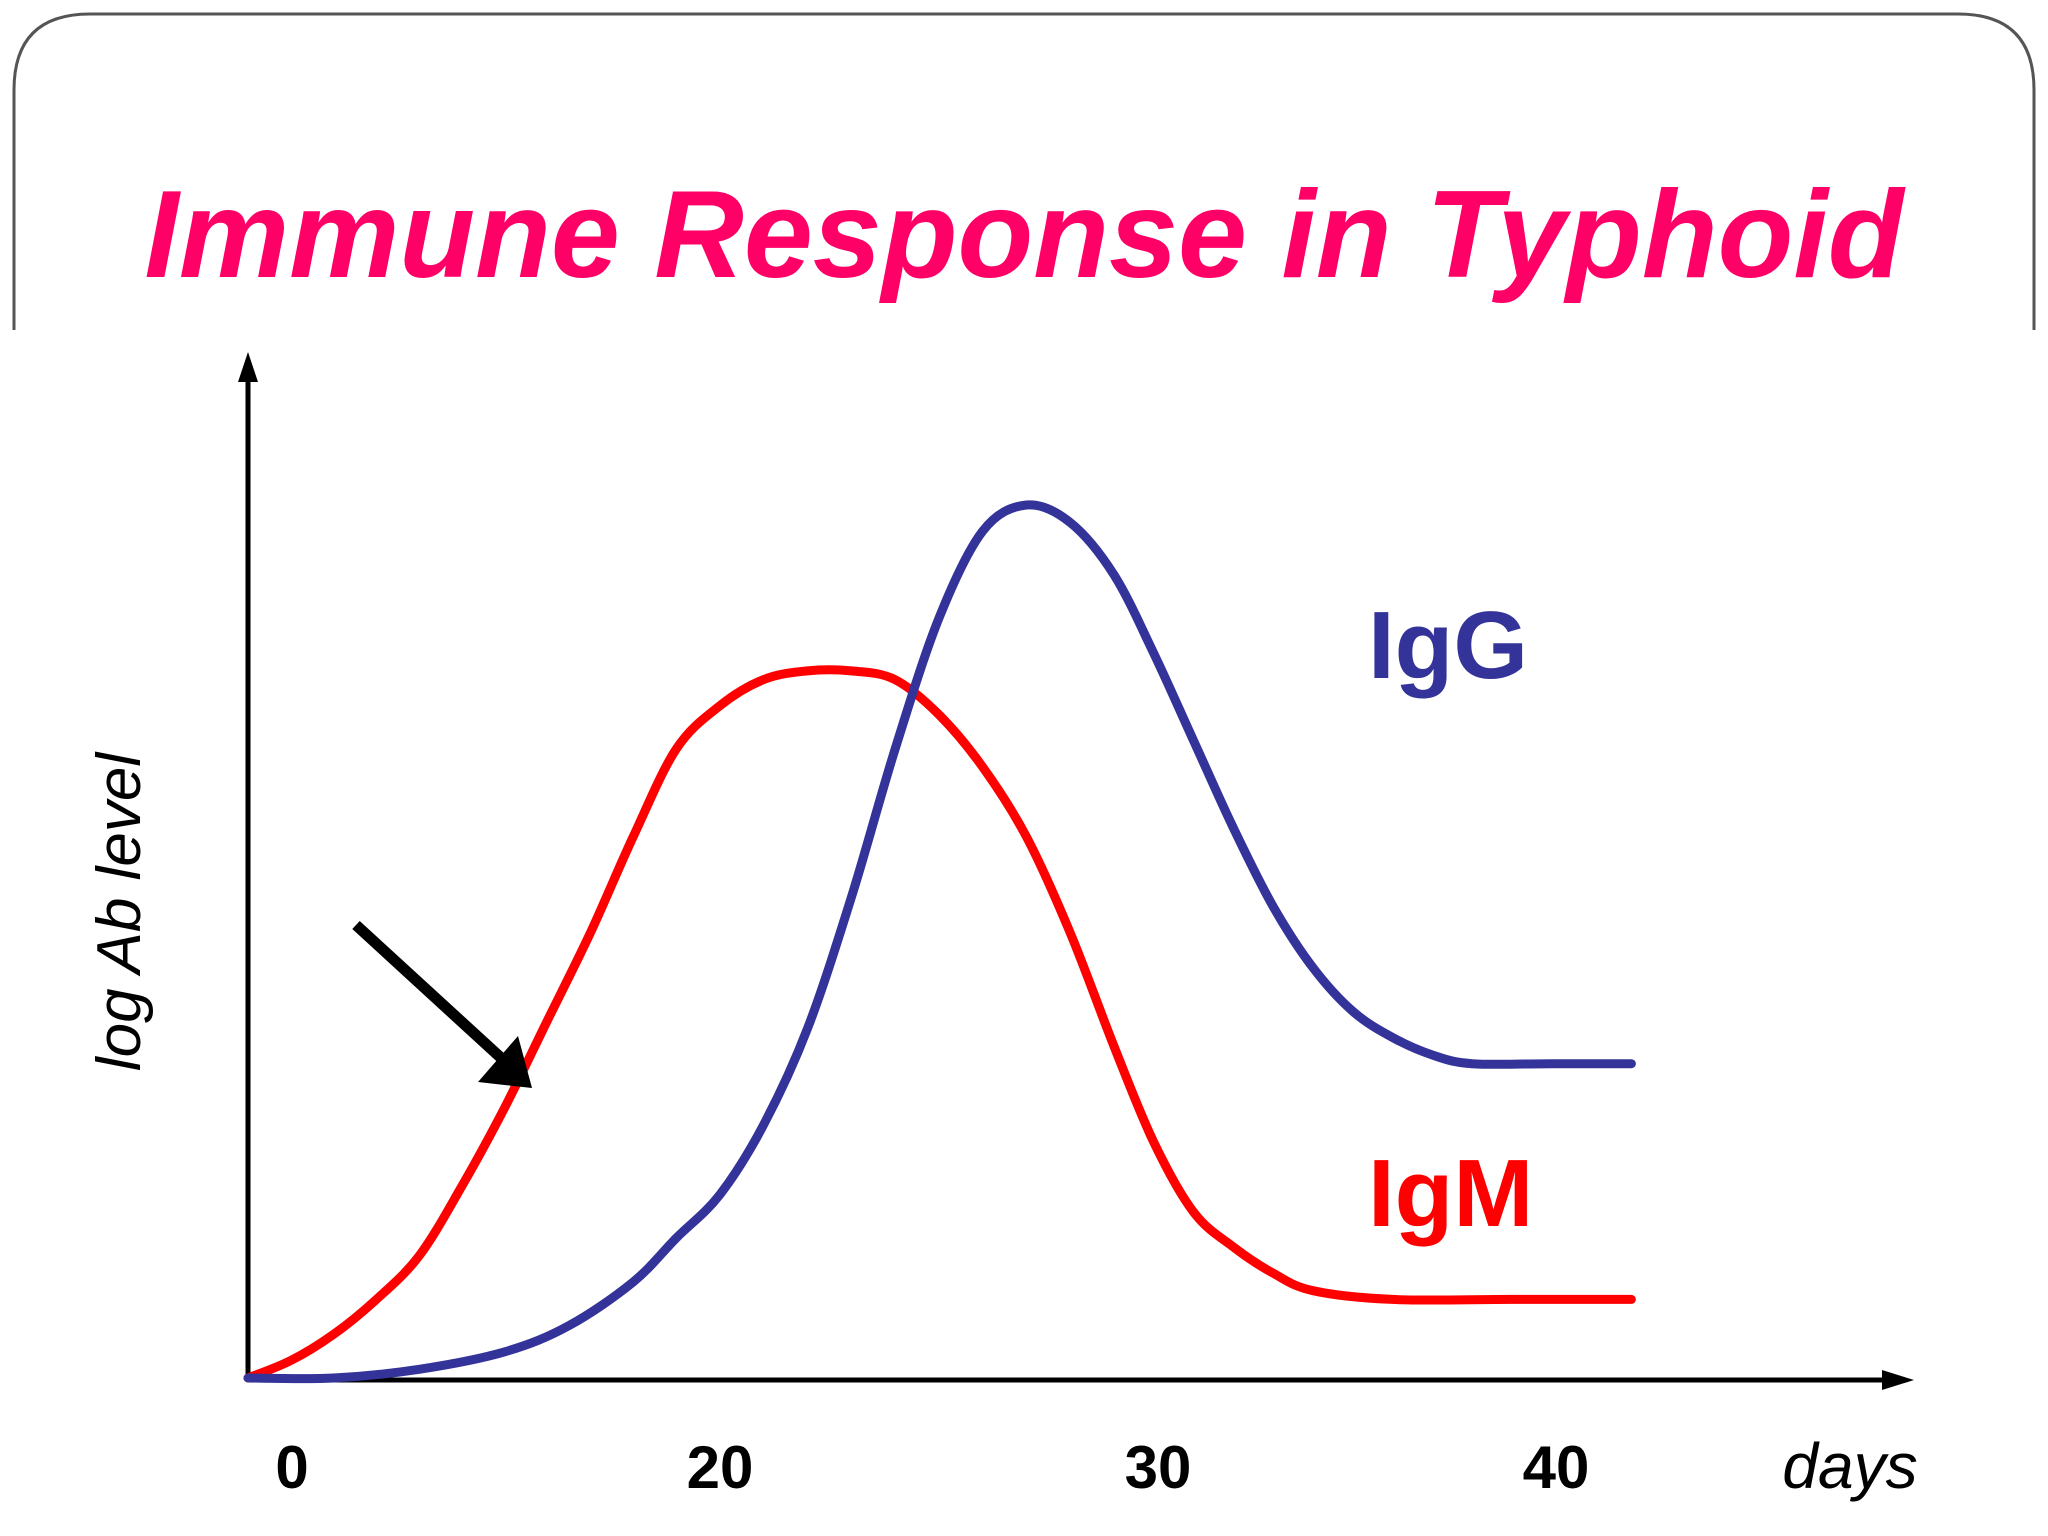 This screenshot has width=2048, height=1536. What do you see at coordinates (291, 1467) in the screenshot?
I see `x-tick-label-0: 0` at bounding box center [291, 1467].